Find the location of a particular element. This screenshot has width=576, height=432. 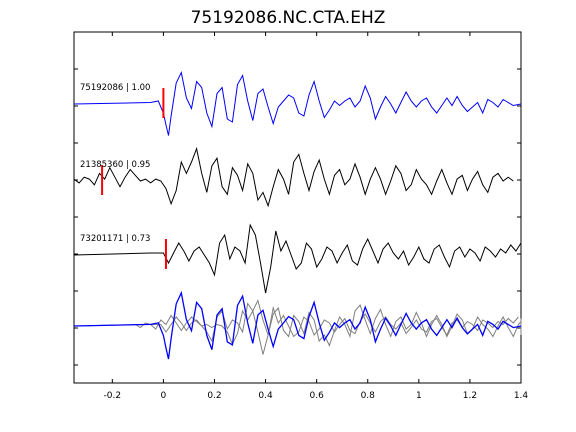

x-tick-label-4: 0.6 is located at coordinates (316, 396).